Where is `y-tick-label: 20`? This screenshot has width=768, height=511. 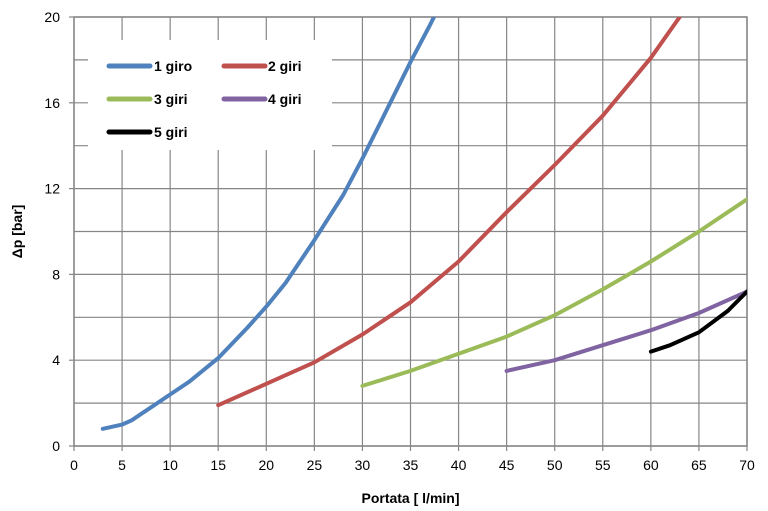 y-tick-label: 20 is located at coordinates (52, 17).